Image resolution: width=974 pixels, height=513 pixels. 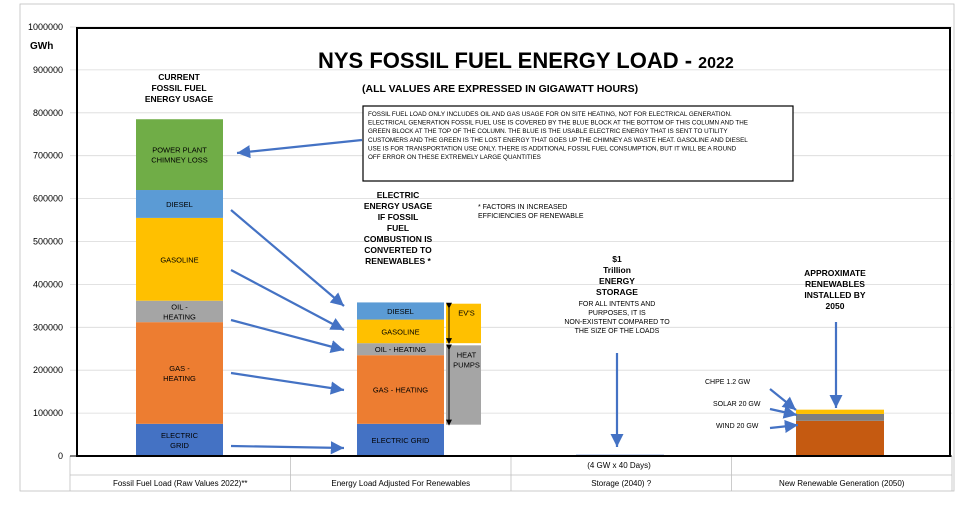 What do you see at coordinates (48, 327) in the screenshot?
I see `y-tick-label: 300000` at bounding box center [48, 327].